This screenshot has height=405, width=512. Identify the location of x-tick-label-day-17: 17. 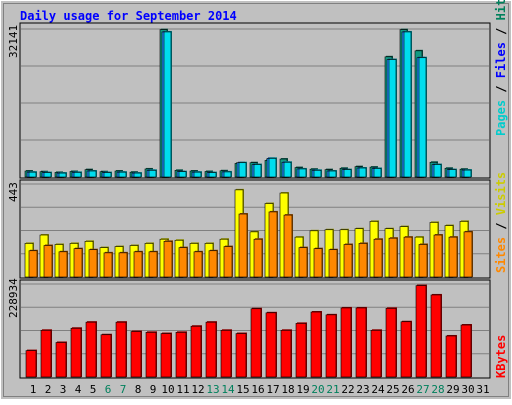
(272, 389).